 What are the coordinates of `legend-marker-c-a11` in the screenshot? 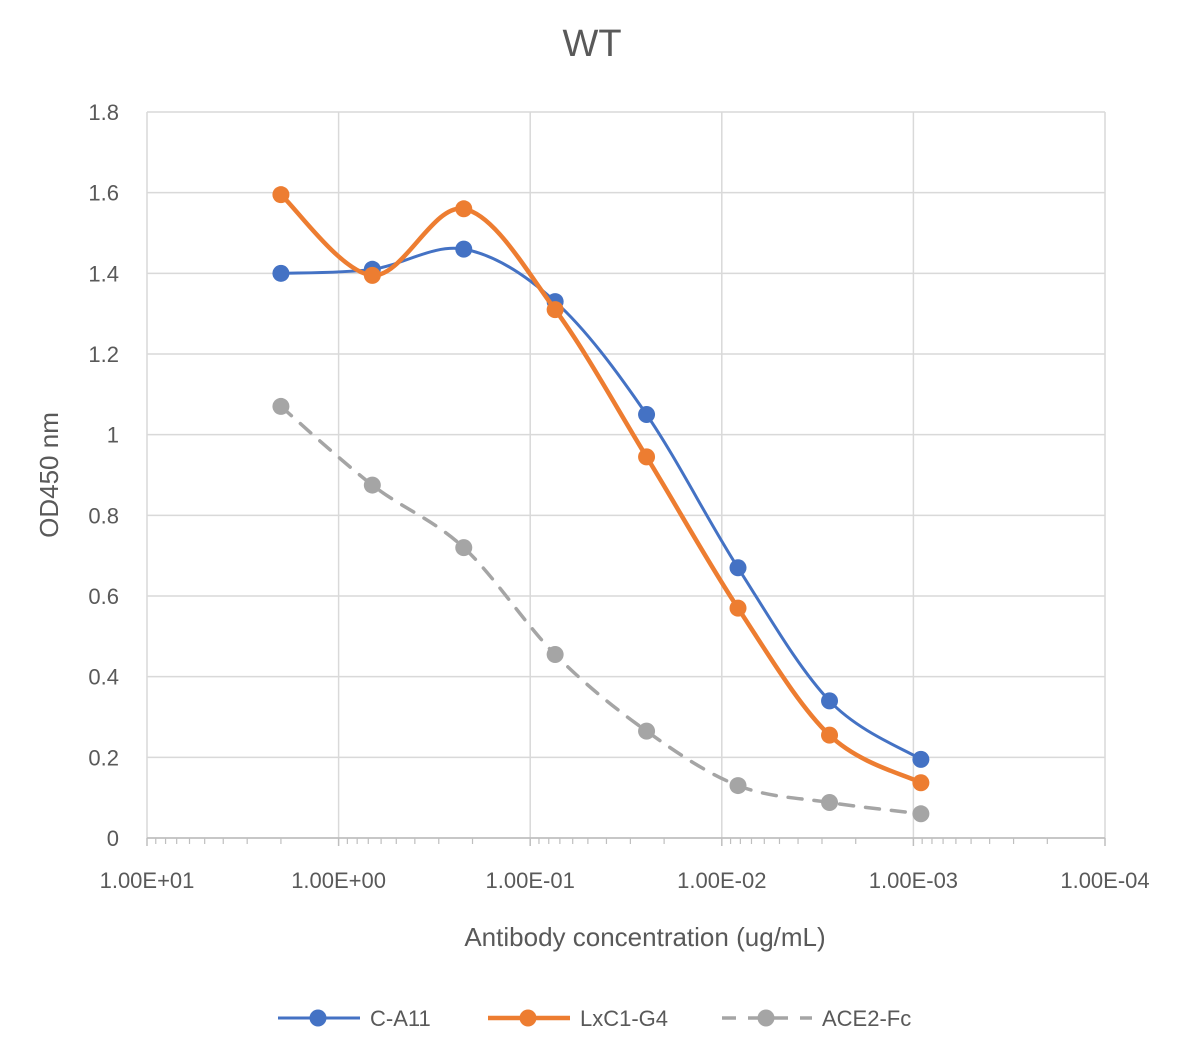 It's located at (318, 1018).